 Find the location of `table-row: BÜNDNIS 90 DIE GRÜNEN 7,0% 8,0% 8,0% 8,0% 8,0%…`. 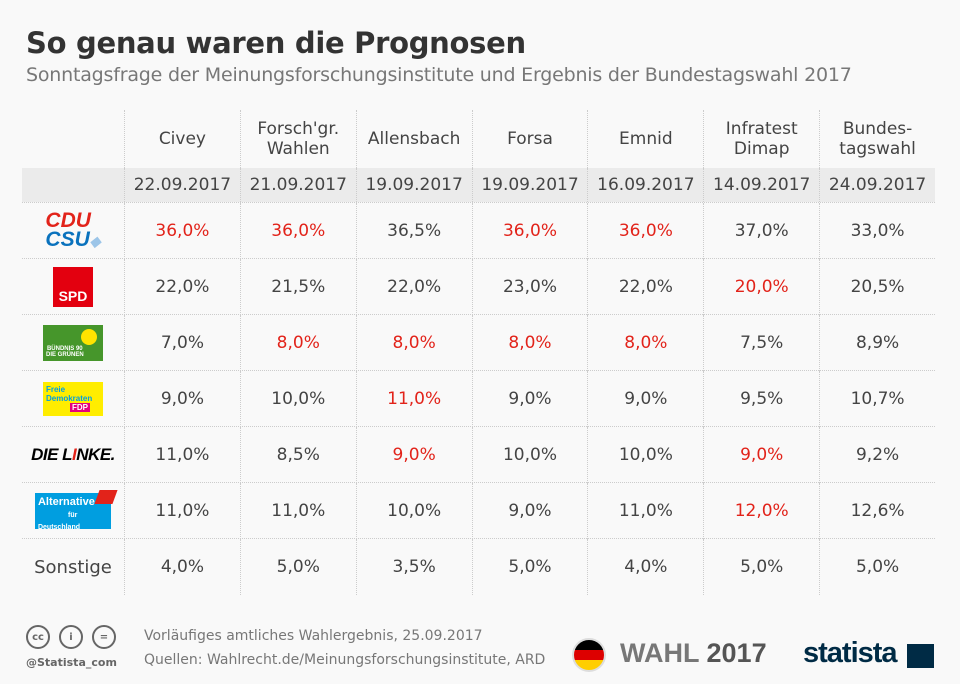

table-row: BÜNDNIS 90 DIE GRÜNEN 7,0% 8,0% 8,0% 8,0% 8,0%… is located at coordinates (478, 342).